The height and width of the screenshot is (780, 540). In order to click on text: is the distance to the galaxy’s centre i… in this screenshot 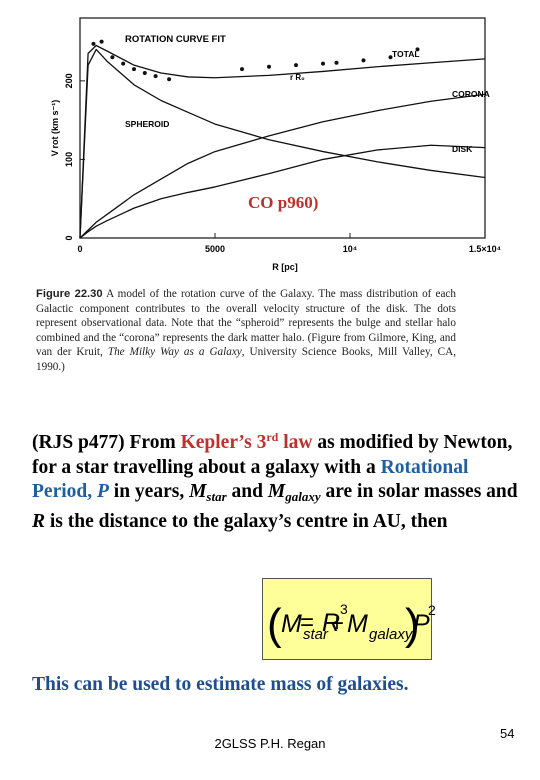, I will do `click(246, 521)`.